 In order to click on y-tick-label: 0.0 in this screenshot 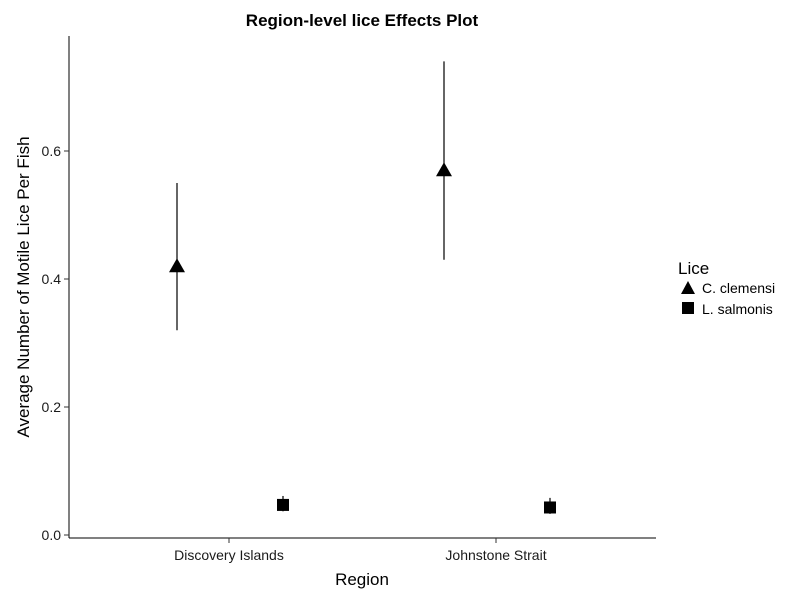, I will do `click(52, 535)`.